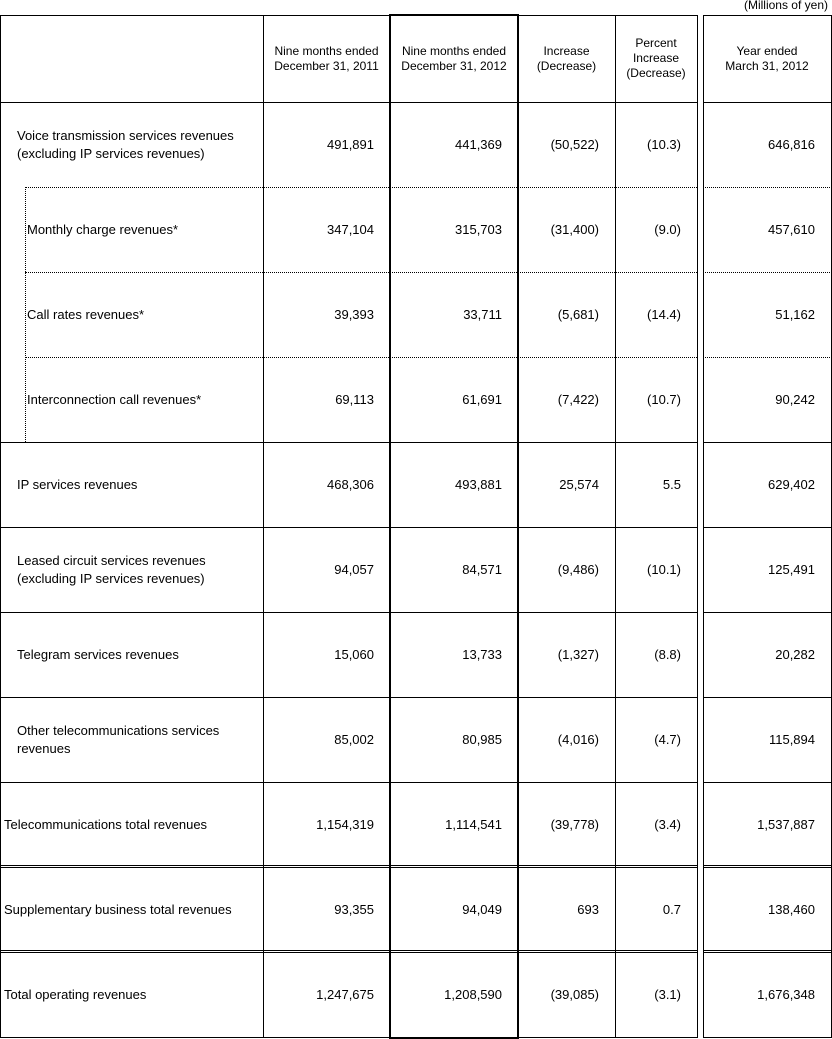 This screenshot has height=1039, width=832. I want to click on row-value: 347,104, so click(350, 229).